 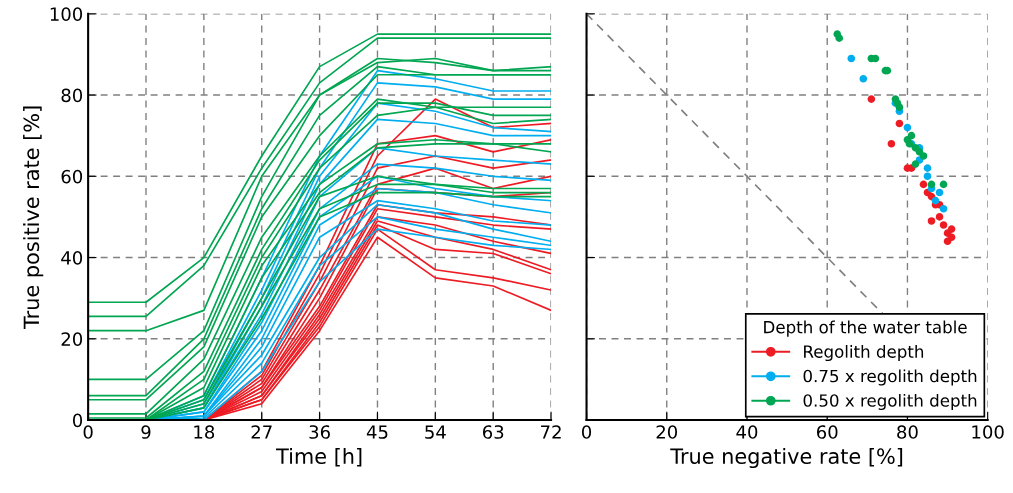 I want to click on x-tick-label: 9, so click(x=146, y=432).